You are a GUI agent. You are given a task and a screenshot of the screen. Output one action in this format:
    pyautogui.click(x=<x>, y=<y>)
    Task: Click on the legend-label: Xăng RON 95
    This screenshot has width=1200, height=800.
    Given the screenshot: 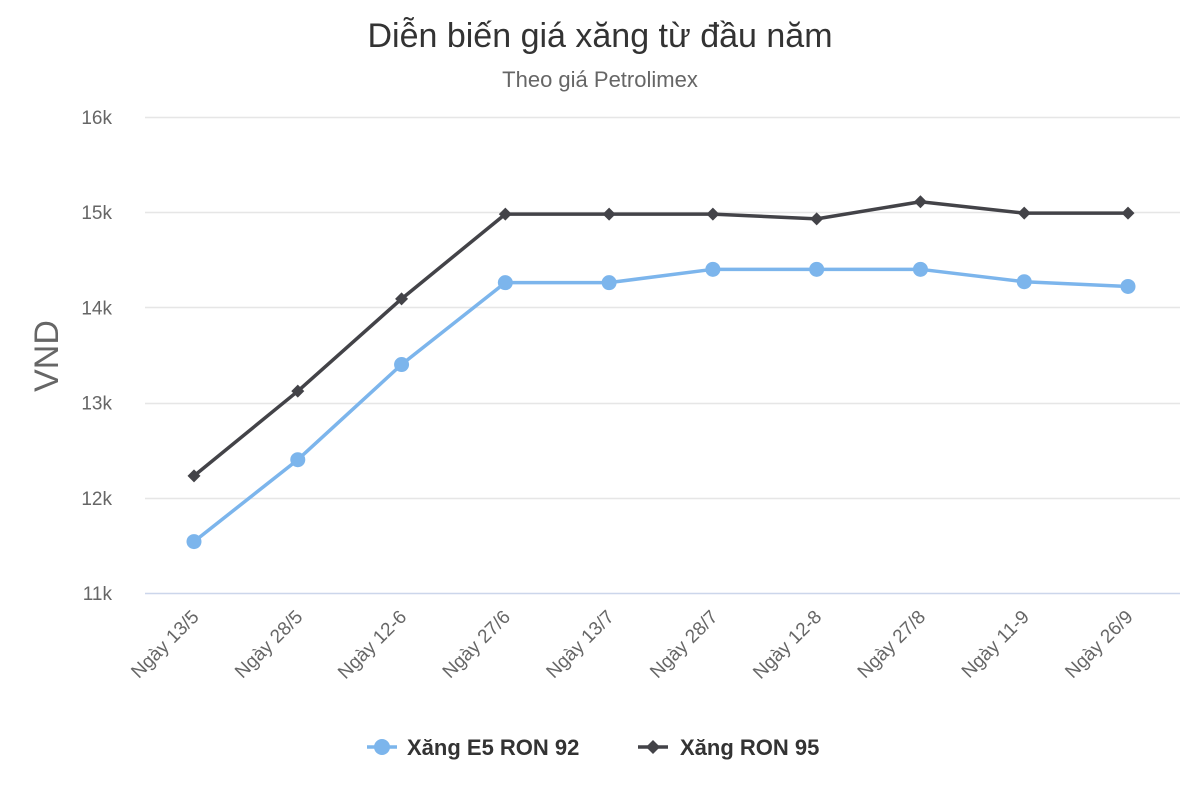 What is the action you would take?
    pyautogui.click(x=749, y=747)
    